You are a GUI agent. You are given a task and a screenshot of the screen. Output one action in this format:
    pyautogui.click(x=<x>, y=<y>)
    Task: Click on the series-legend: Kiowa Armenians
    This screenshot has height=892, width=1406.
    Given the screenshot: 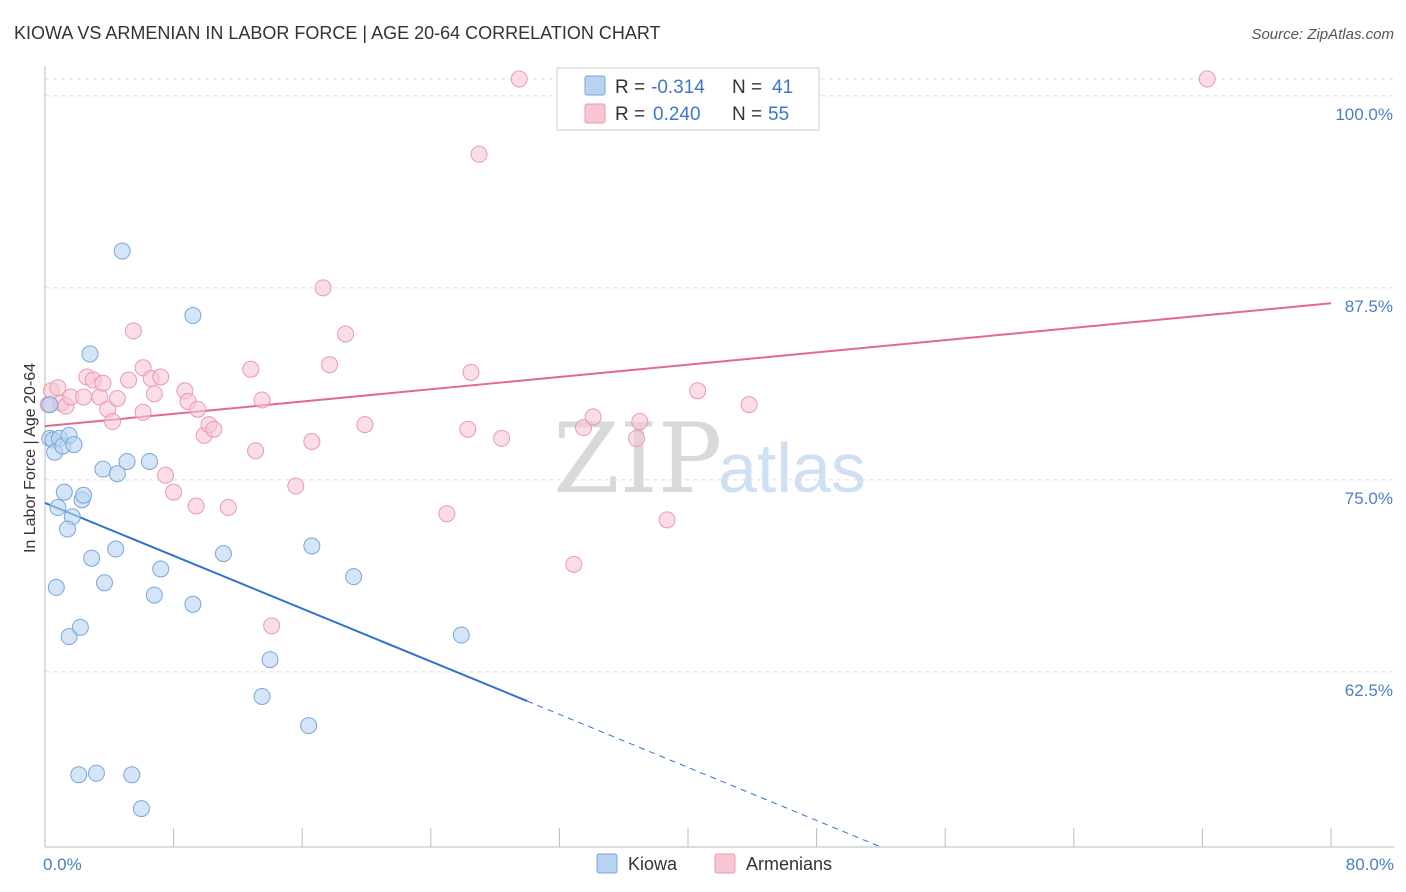 What is the action you would take?
    pyautogui.click(x=714, y=863)
    